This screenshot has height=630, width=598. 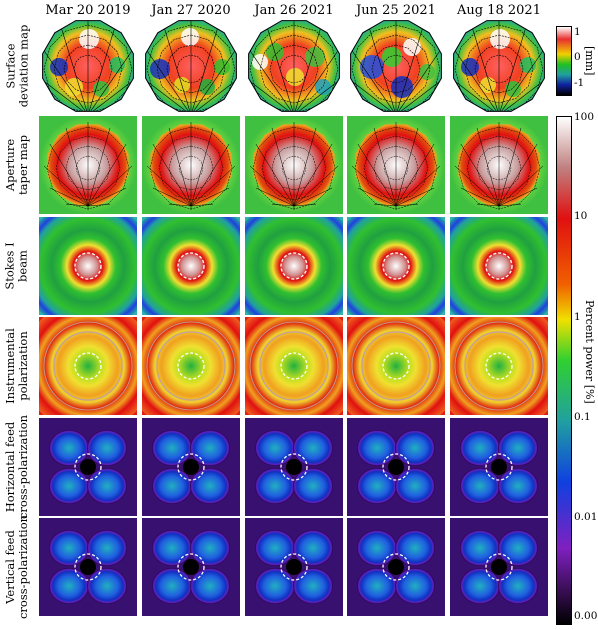 I want to click on surface-colorbar-tick: 1, so click(x=577, y=32).